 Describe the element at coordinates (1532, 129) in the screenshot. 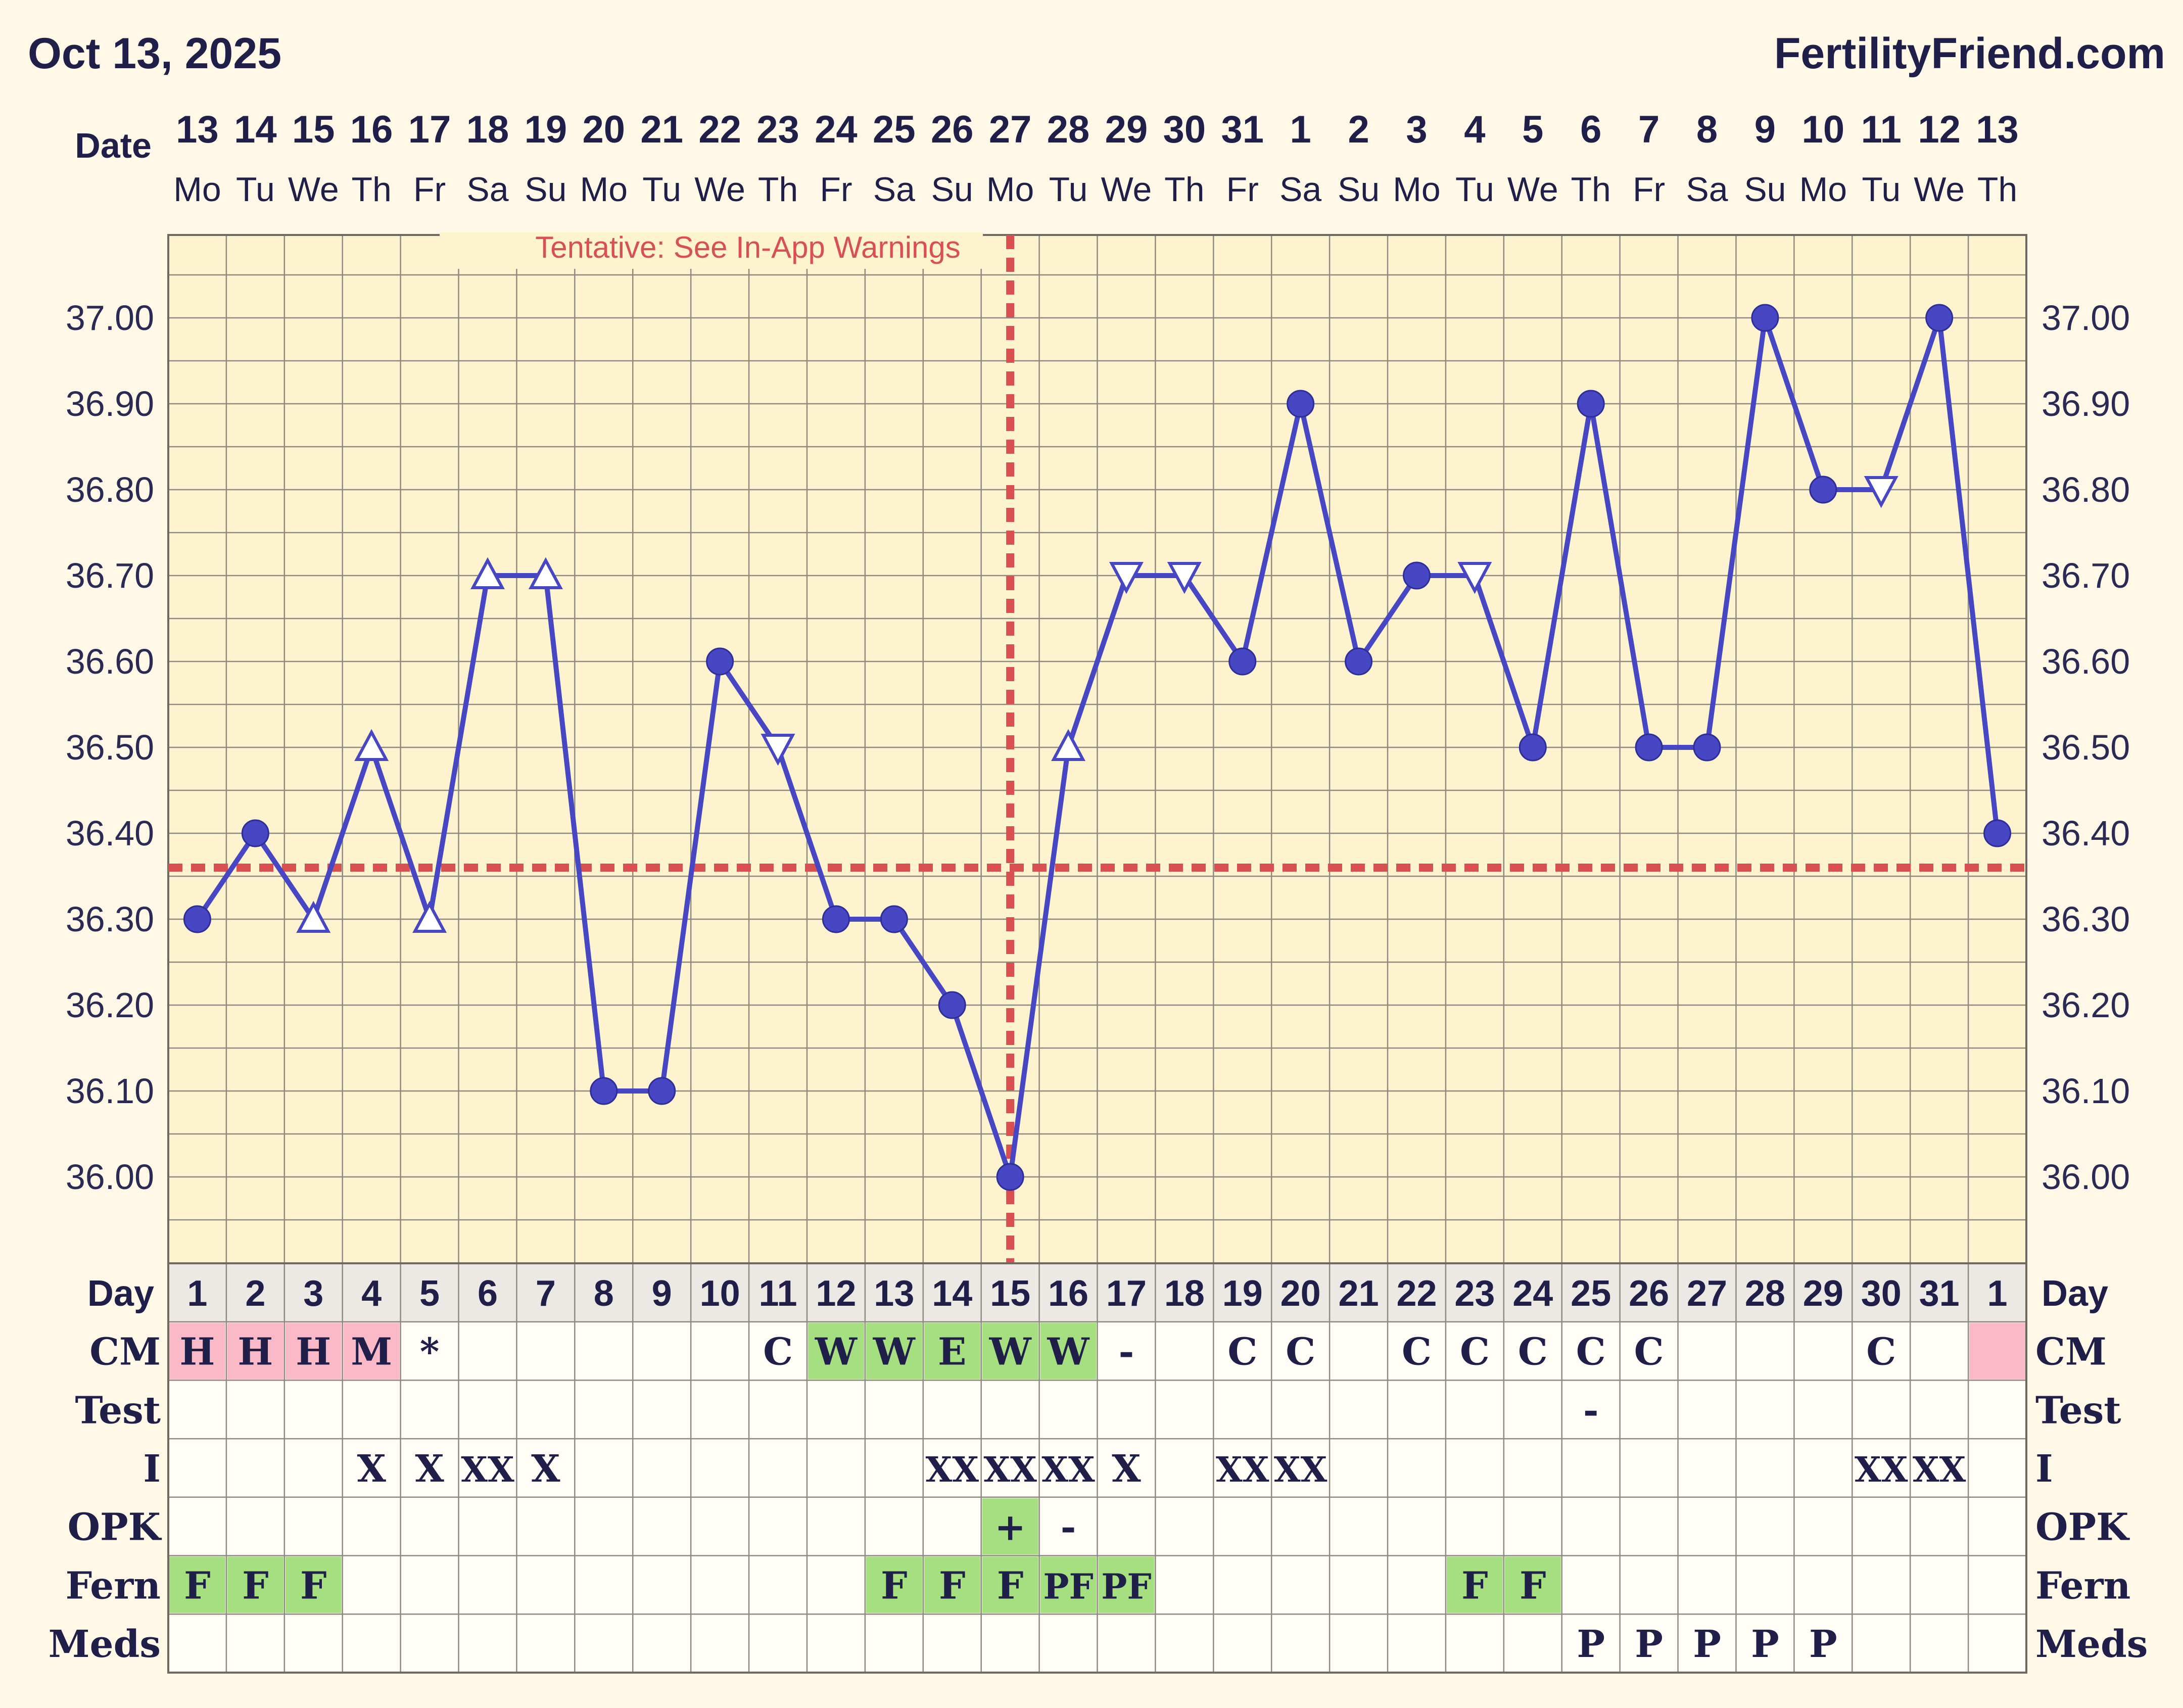

I see `date-label: 5` at that location.